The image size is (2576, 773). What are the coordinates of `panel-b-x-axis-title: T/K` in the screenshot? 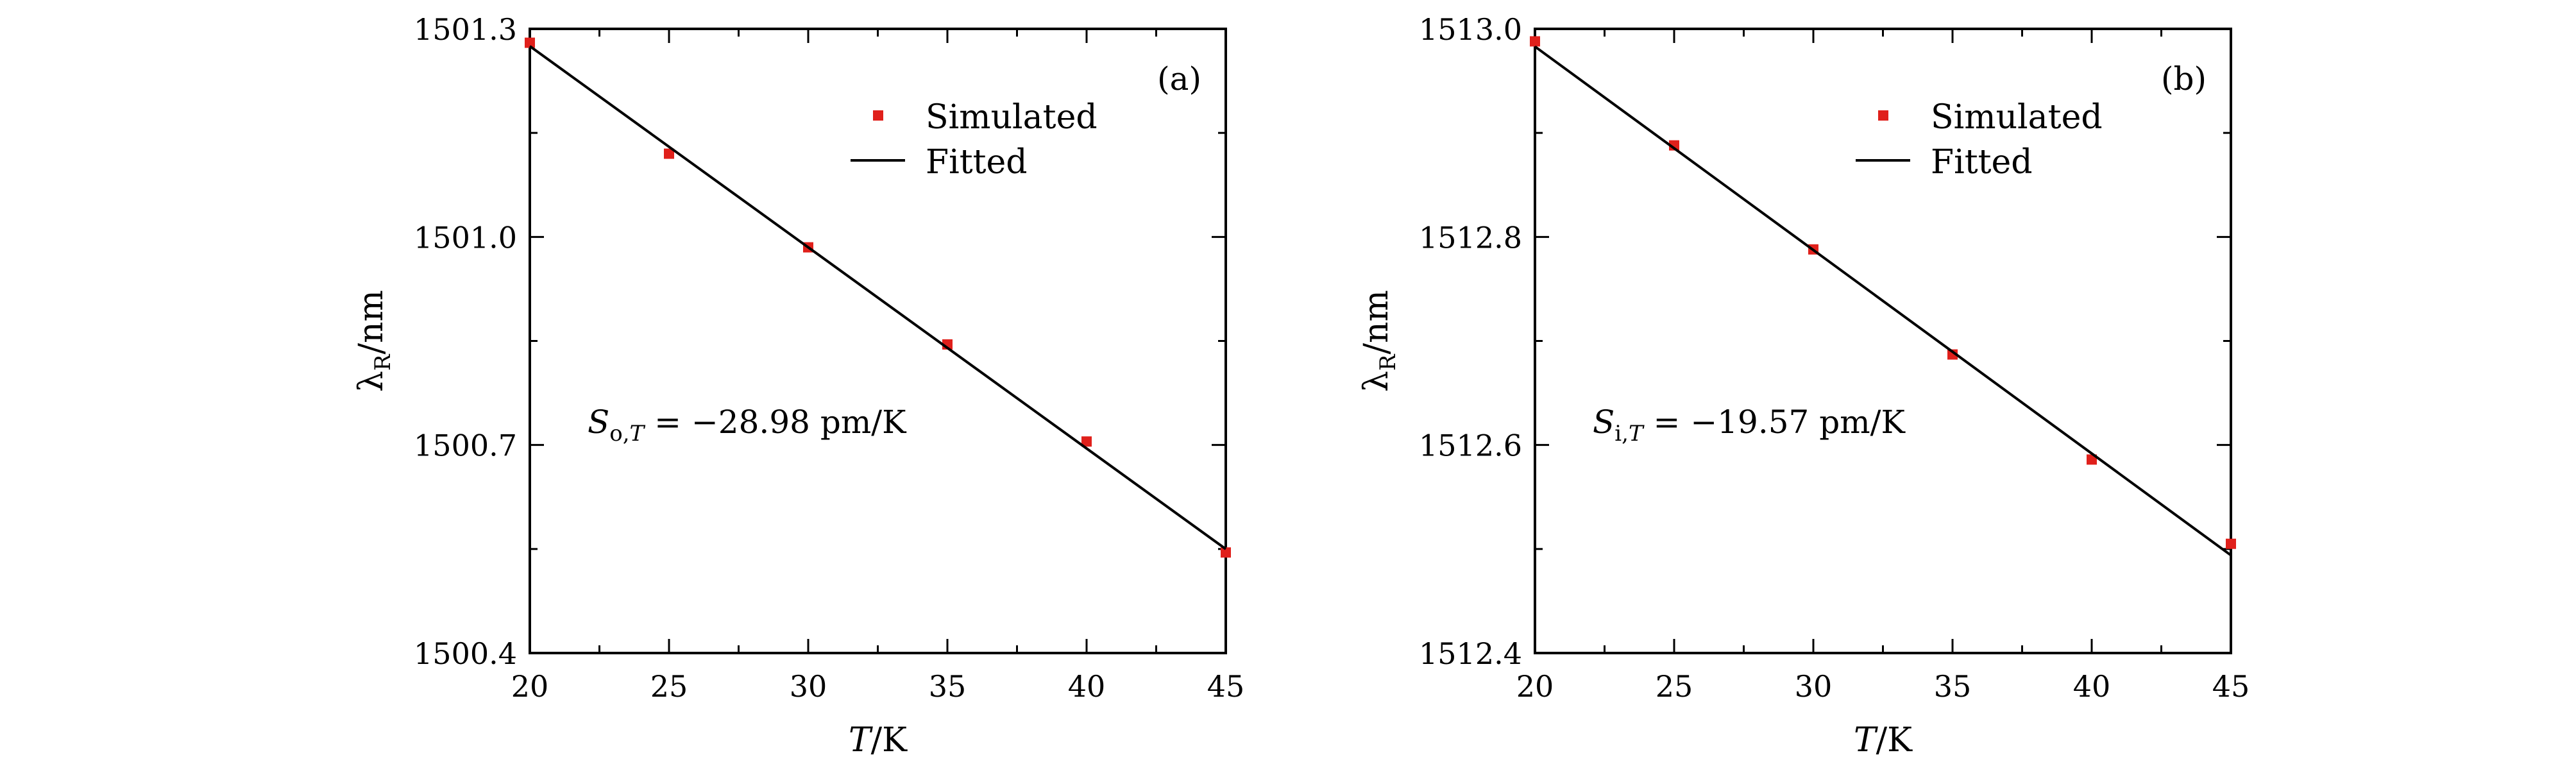 It's located at (1883, 740).